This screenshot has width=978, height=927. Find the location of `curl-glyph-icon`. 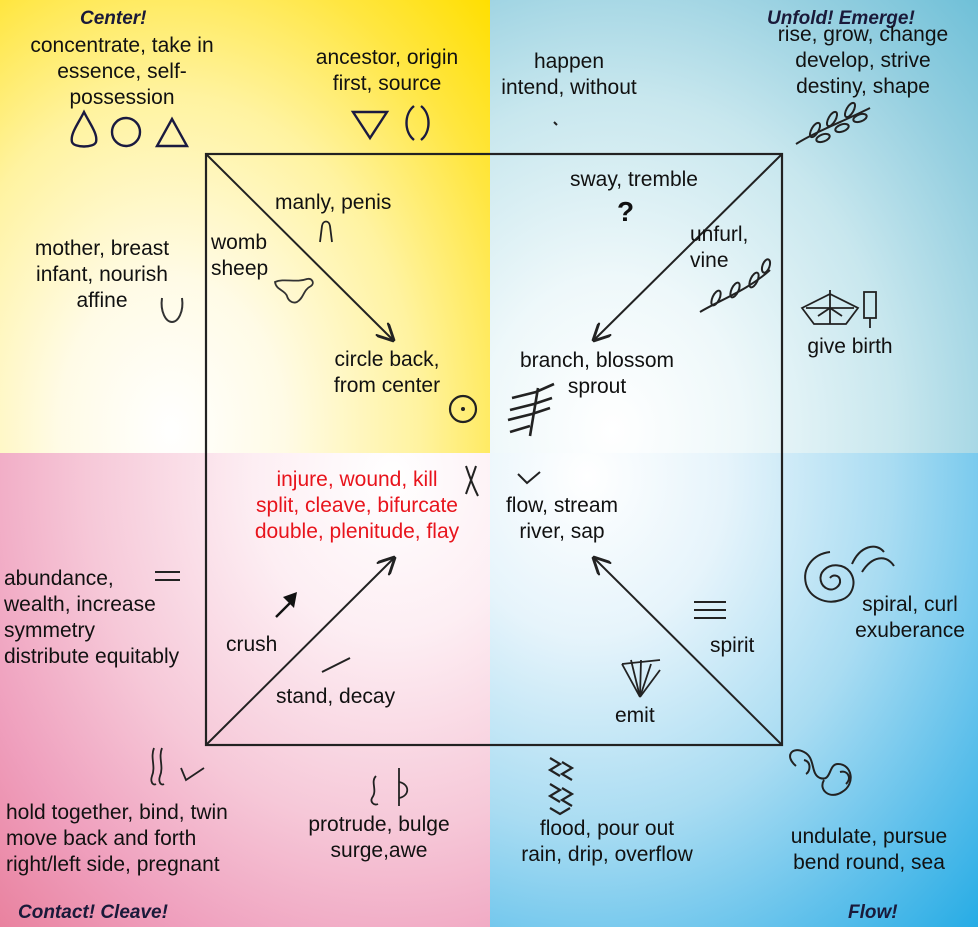

curl-glyph-icon is located at coordinates (873, 559).